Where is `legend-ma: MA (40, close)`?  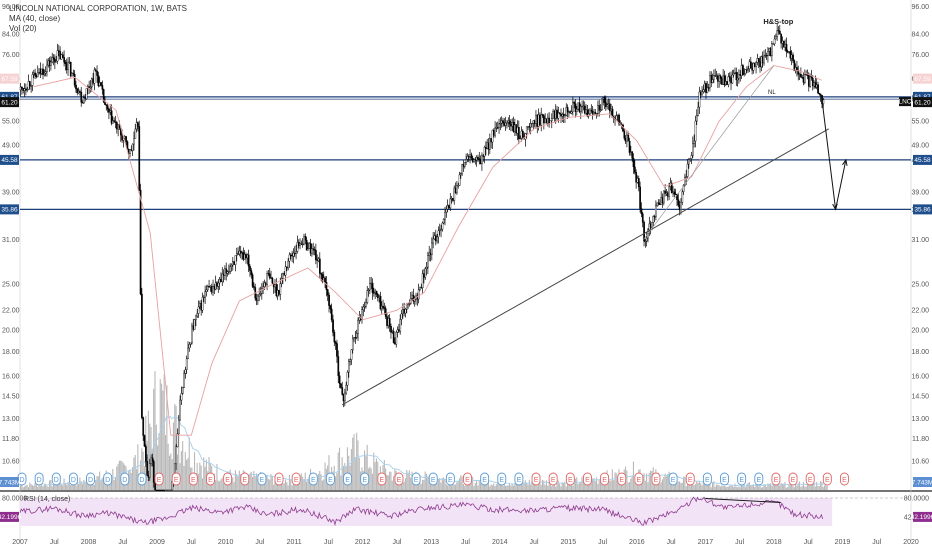
legend-ma: MA (40, close) is located at coordinates (35, 18).